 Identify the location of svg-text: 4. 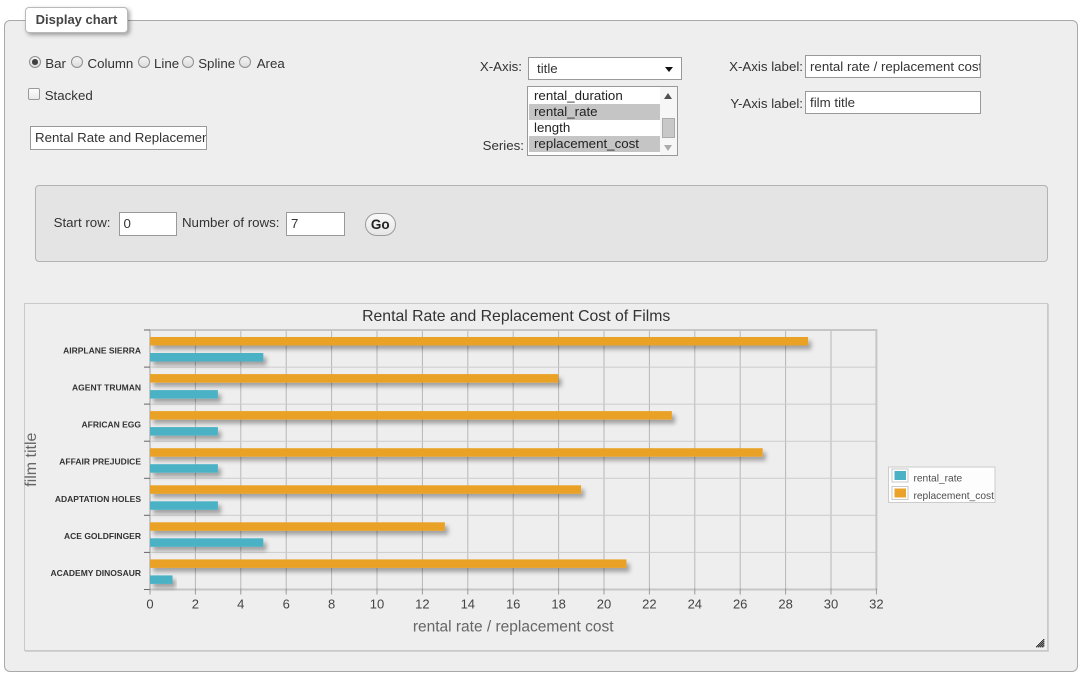
(240, 604).